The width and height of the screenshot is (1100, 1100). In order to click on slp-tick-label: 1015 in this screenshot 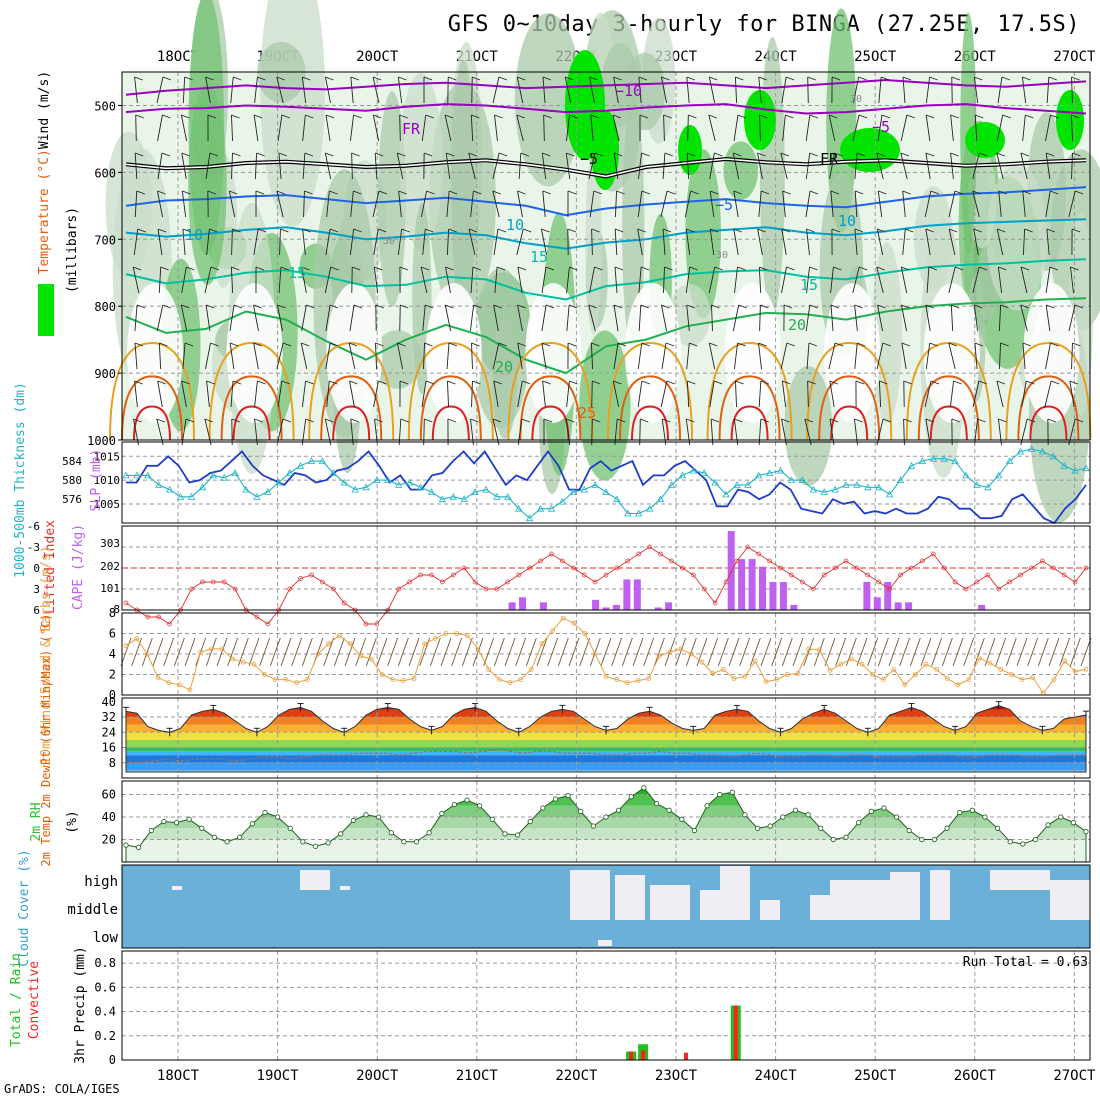, I will do `click(107, 456)`.